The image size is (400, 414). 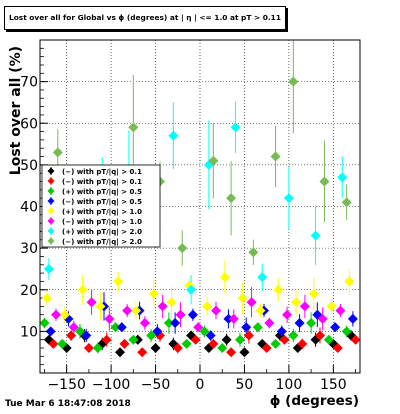 What do you see at coordinates (66, 385) in the screenshot?
I see `x-tick-label: −150` at bounding box center [66, 385].